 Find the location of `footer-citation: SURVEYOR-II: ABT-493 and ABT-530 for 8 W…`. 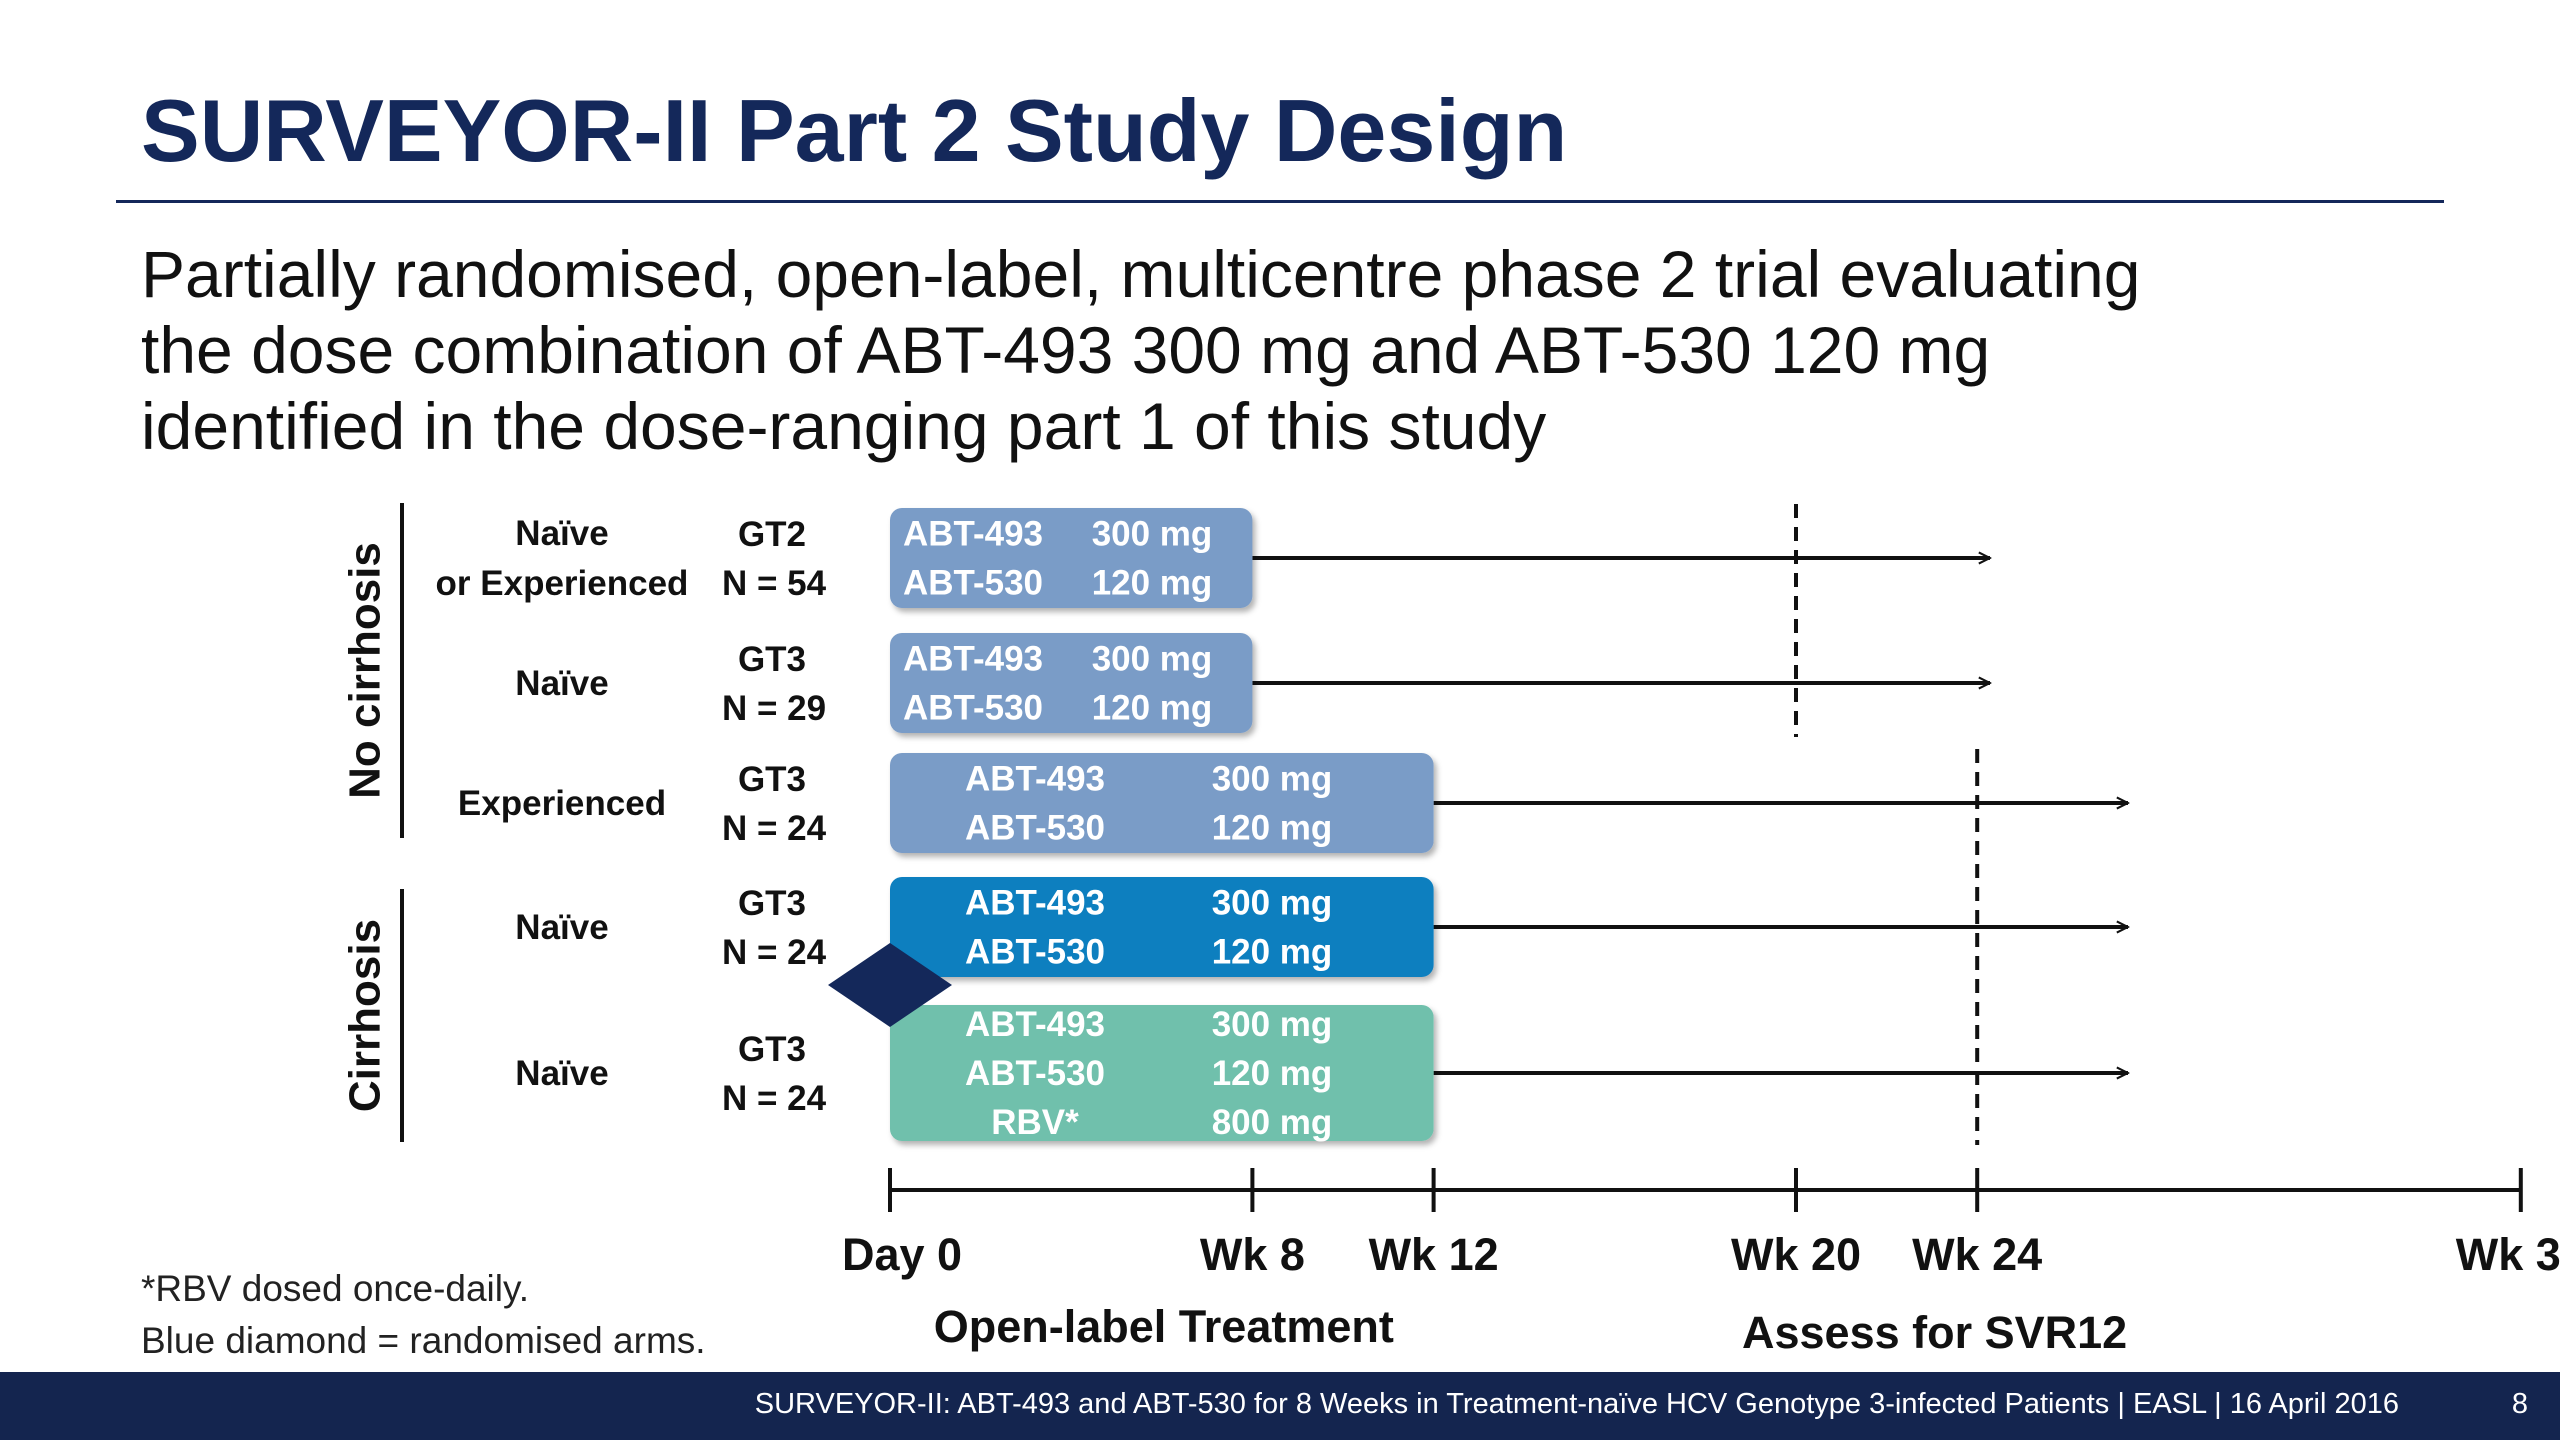

footer-citation: SURVEYOR-II: ABT-493 and ABT-530 for 8 W… is located at coordinates (1576, 1404).